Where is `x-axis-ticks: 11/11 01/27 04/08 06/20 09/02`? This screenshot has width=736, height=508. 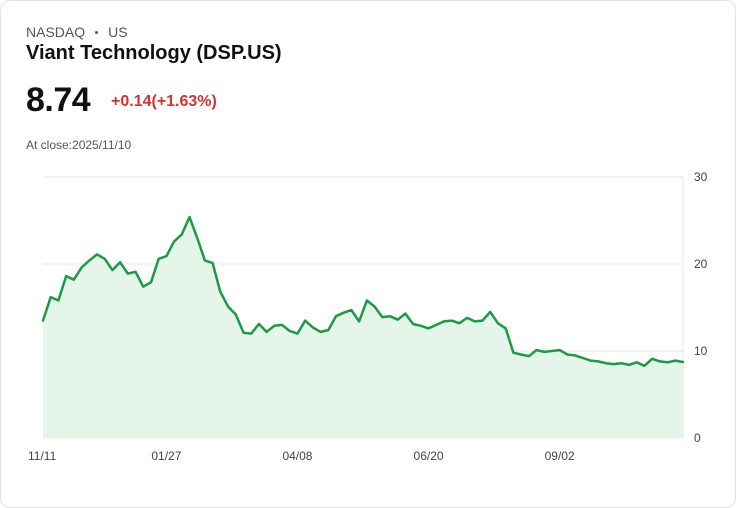
x-axis-ticks: 11/11 01/27 04/08 06/20 09/02 is located at coordinates (301, 456).